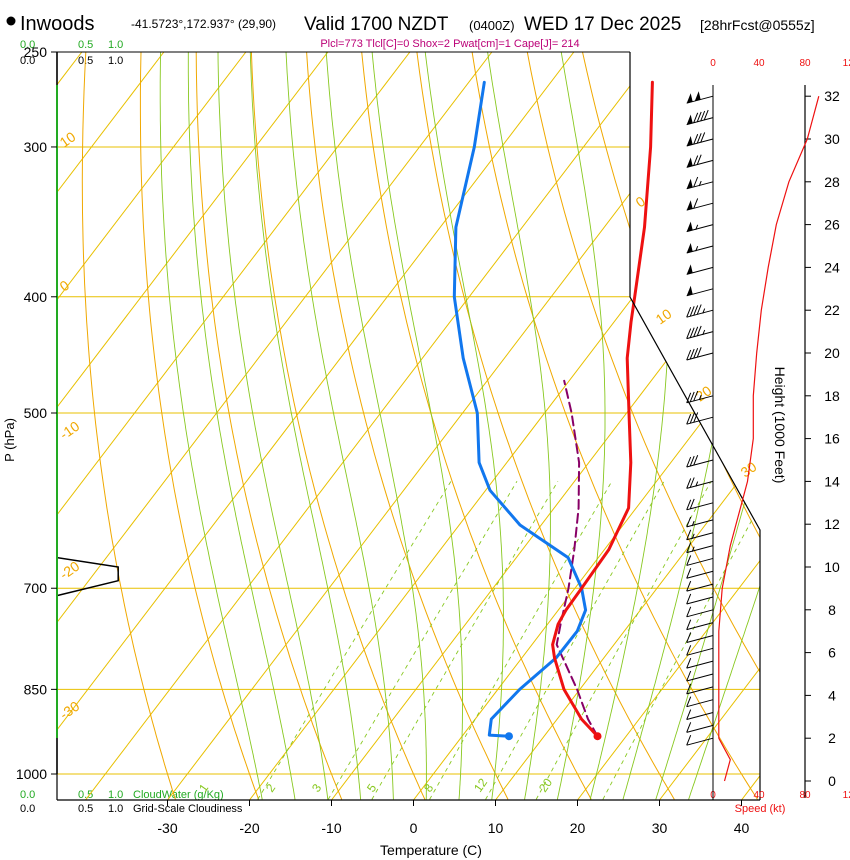 Image resolution: width=850 pixels, height=860 pixels. I want to click on forecast-info: [28hrFcst@0555z], so click(757, 25).